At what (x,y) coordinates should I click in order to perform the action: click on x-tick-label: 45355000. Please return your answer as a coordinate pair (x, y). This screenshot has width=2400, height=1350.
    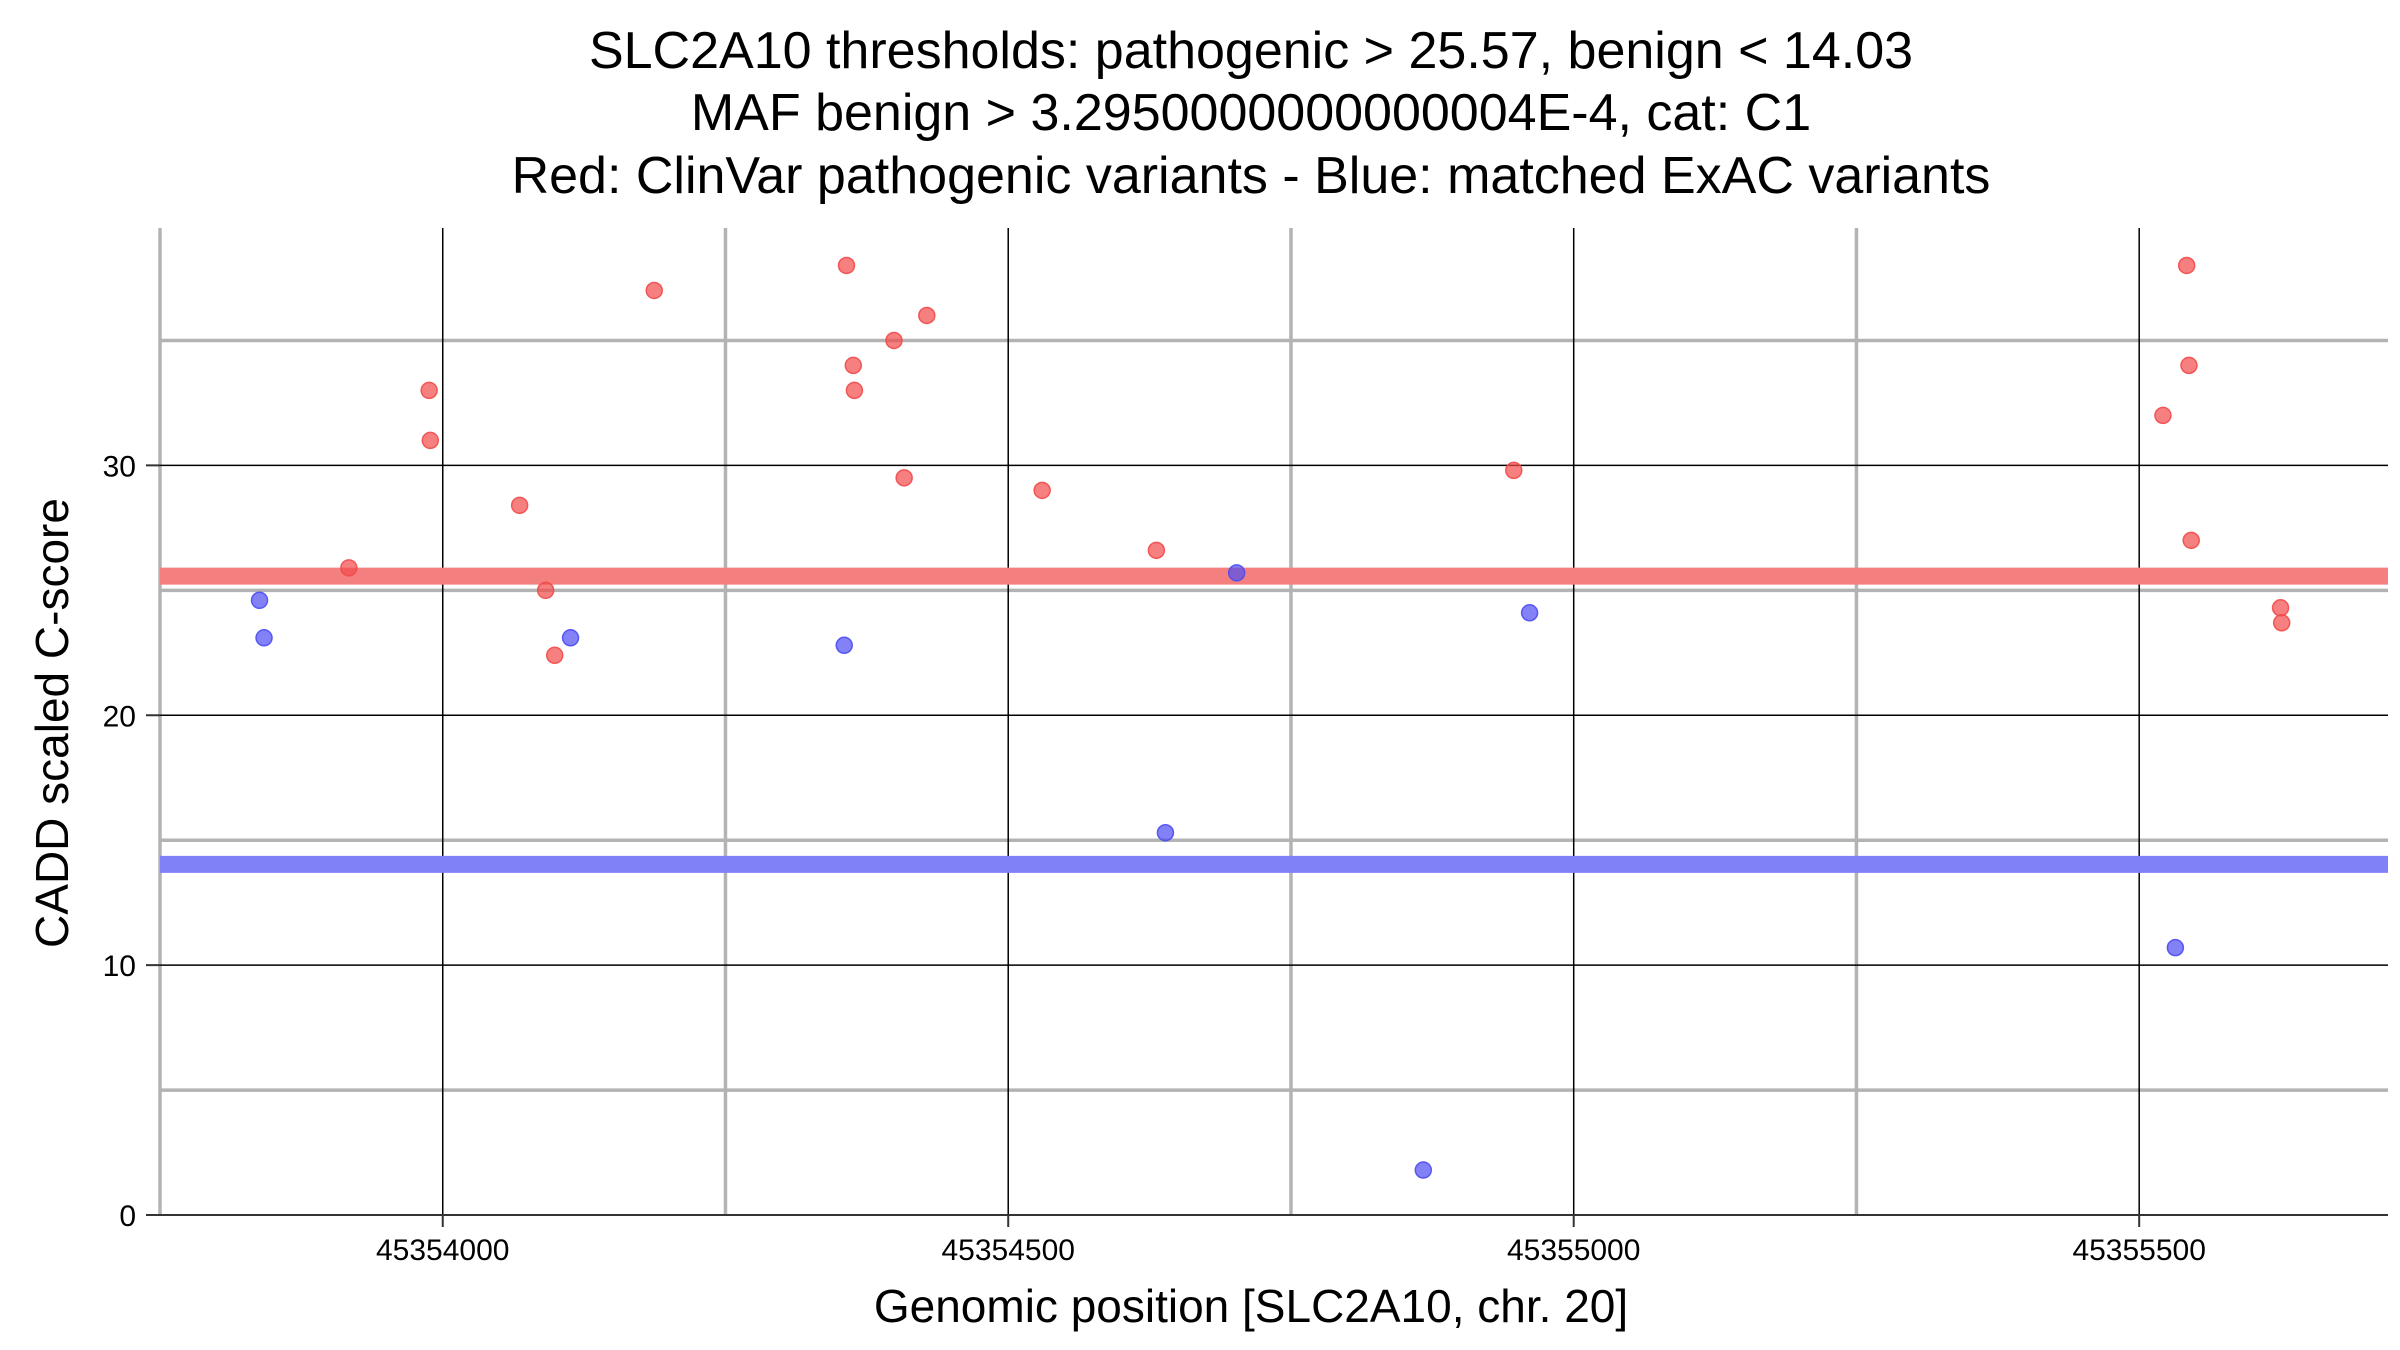
    Looking at the image, I should click on (1573, 1250).